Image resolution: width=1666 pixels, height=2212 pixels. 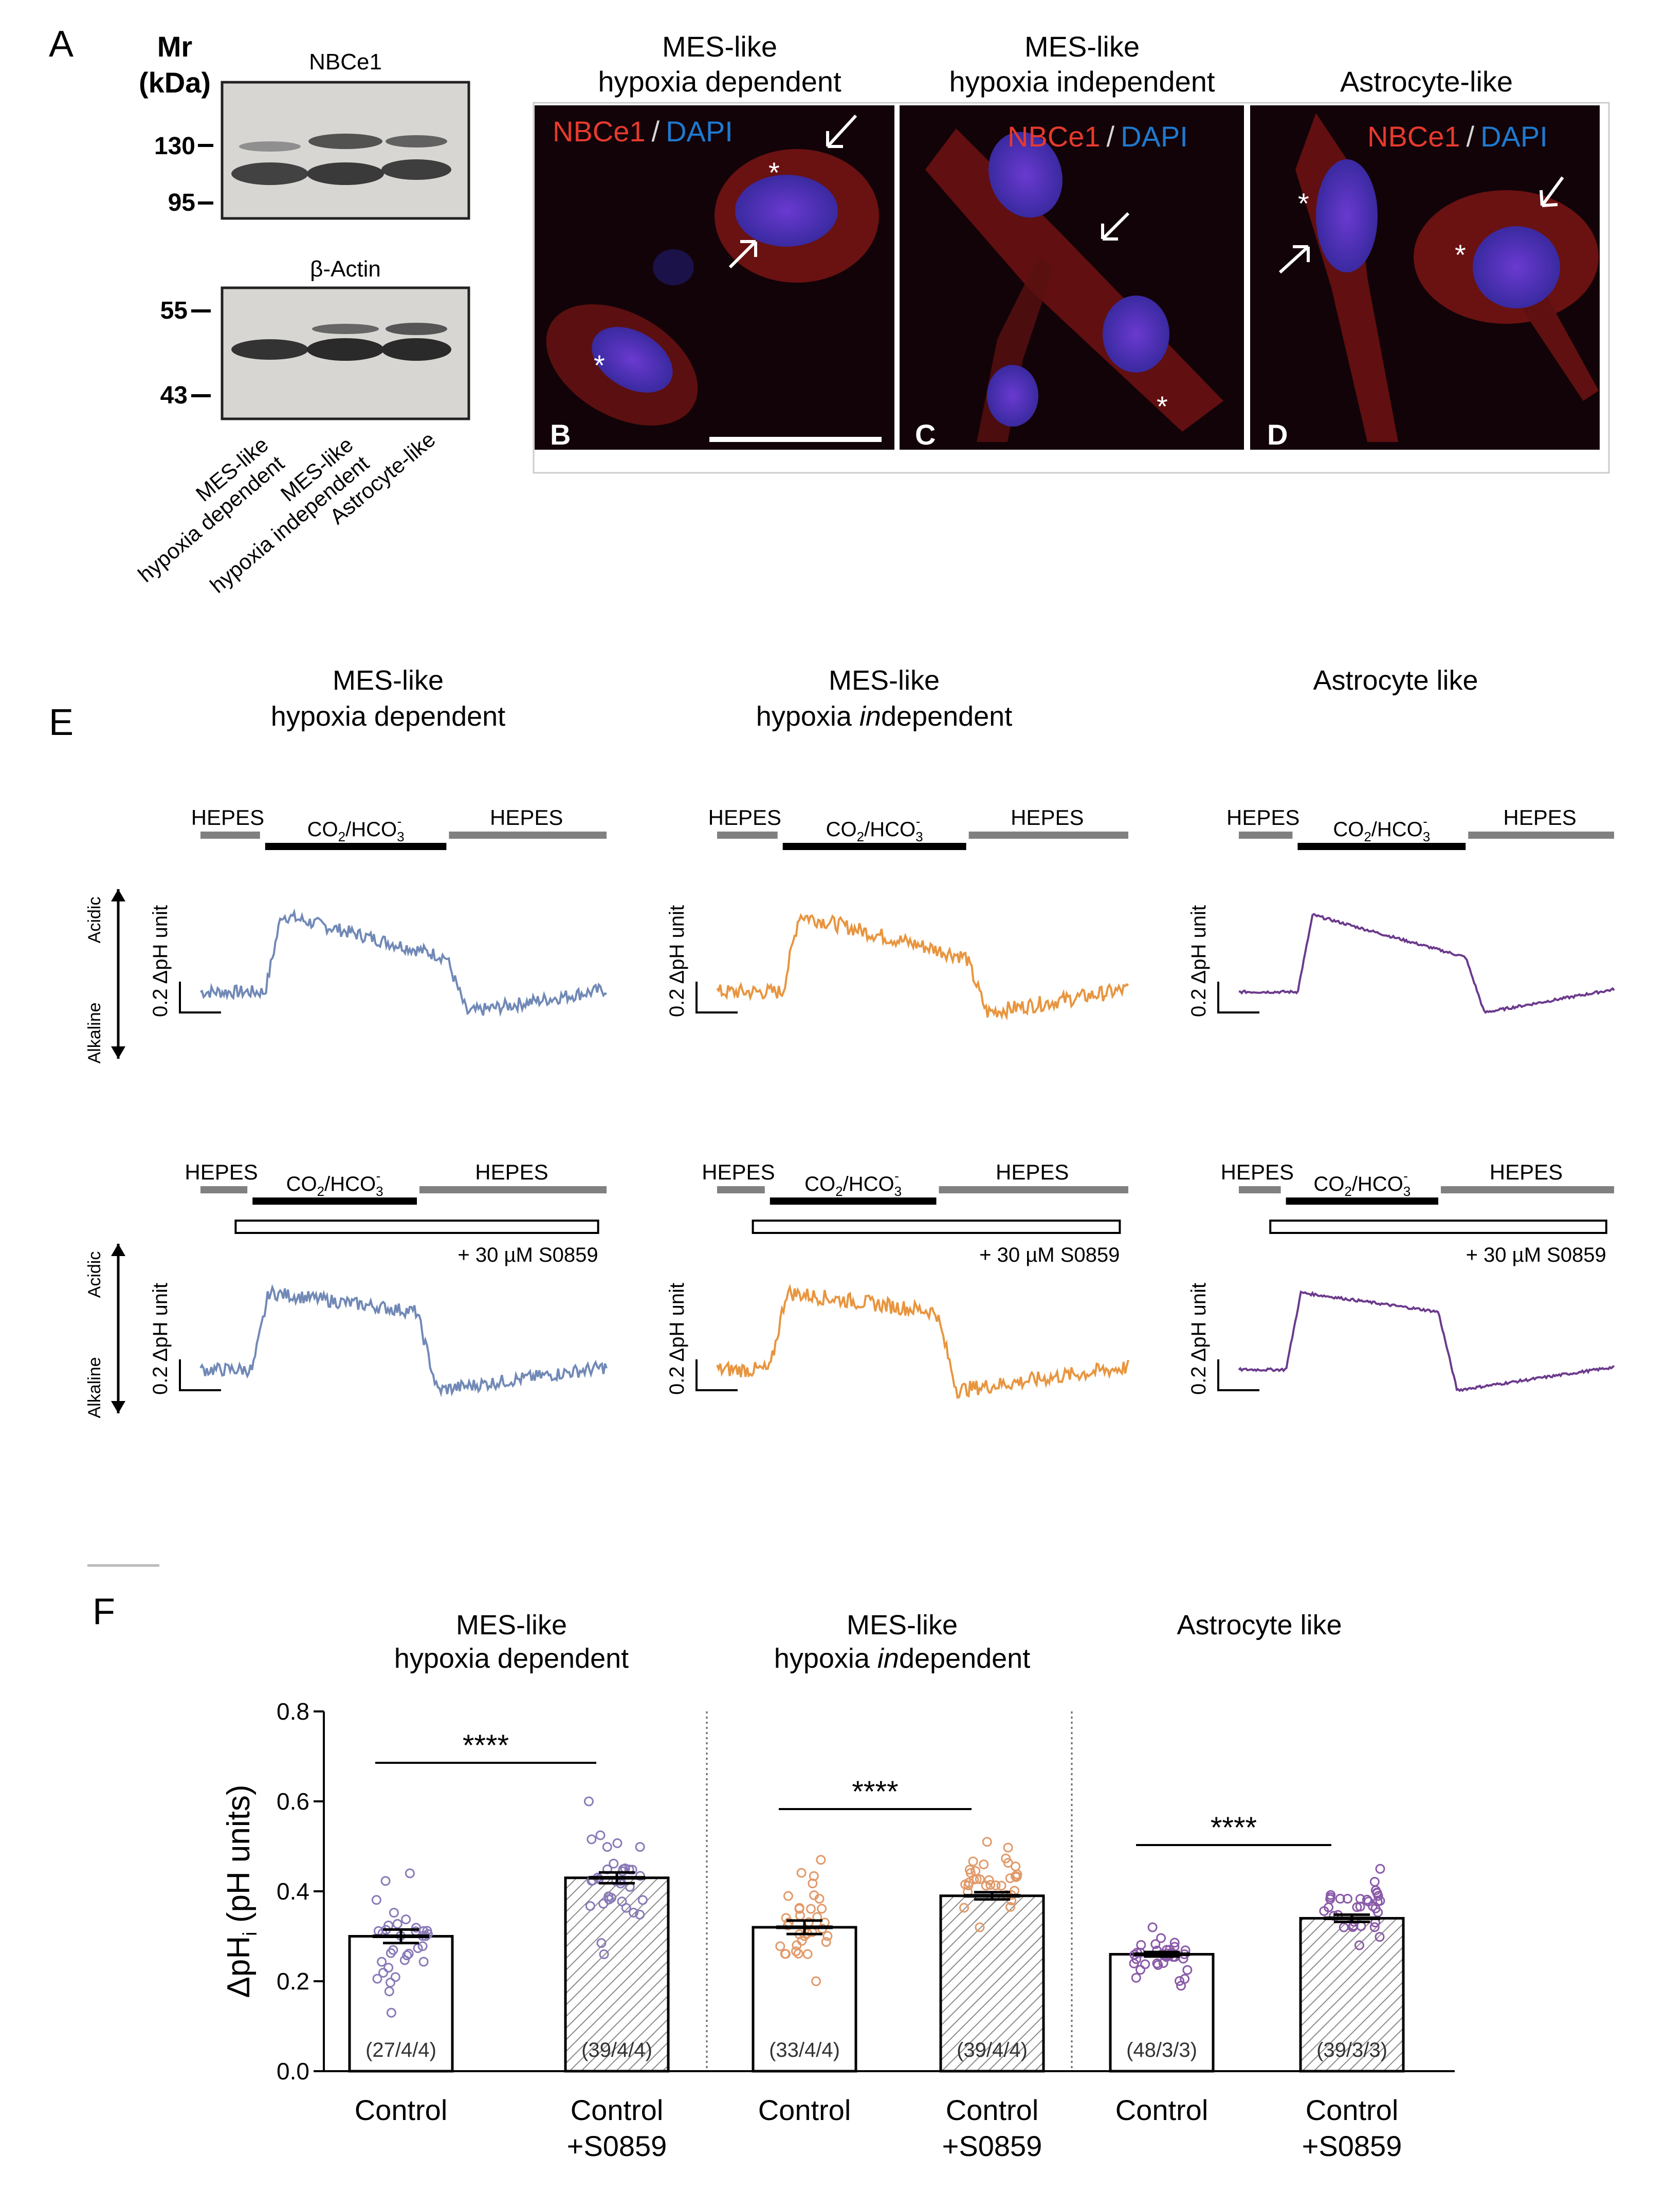 What do you see at coordinates (720, 81) in the screenshot?
I see `micro-title-b2: hypoxia dependent` at bounding box center [720, 81].